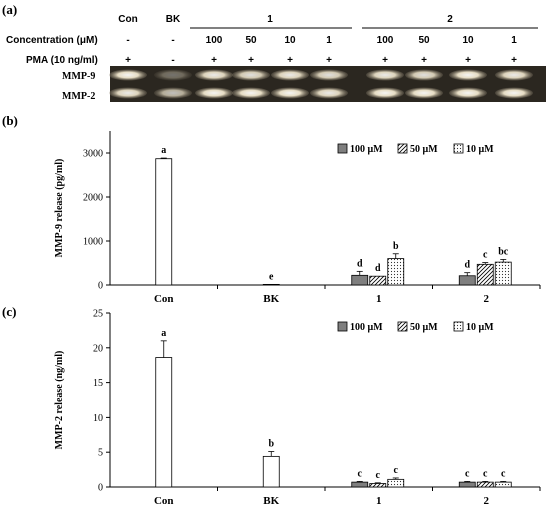 This screenshot has height=513, width=550. What do you see at coordinates (98, 383) in the screenshot?
I see `y-tick-label: 15` at bounding box center [98, 383].